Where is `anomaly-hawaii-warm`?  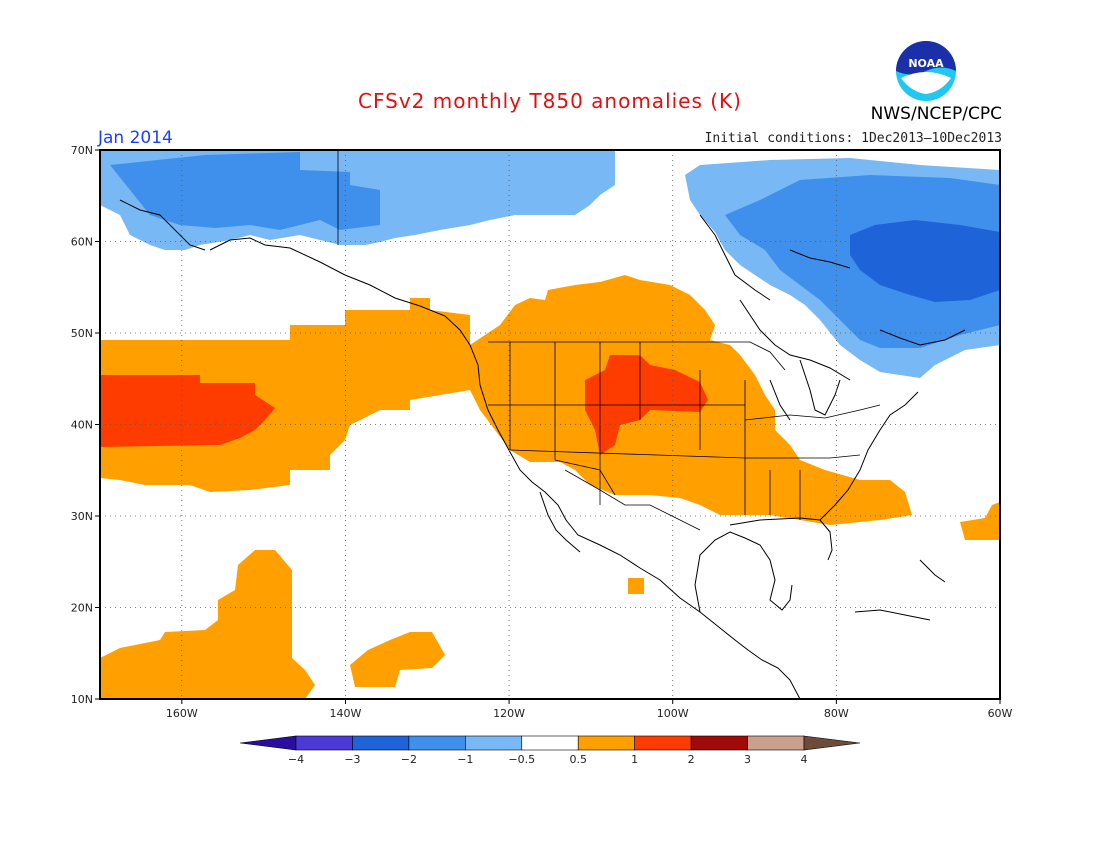
anomaly-hawaii-warm is located at coordinates (207, 624).